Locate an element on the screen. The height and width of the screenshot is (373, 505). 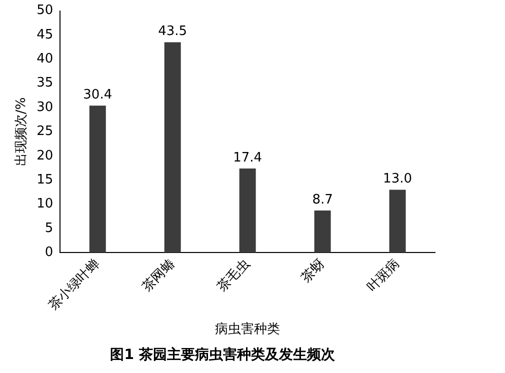
x-tick-label: 茶网蝽 is located at coordinates (159, 275).